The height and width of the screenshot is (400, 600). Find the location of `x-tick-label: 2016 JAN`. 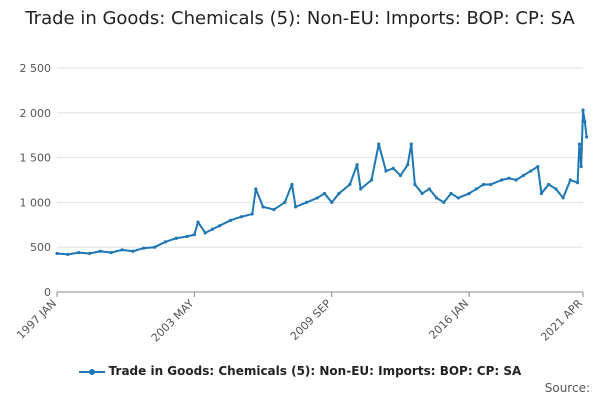

x-tick-label: 2016 JAN is located at coordinates (448, 319).